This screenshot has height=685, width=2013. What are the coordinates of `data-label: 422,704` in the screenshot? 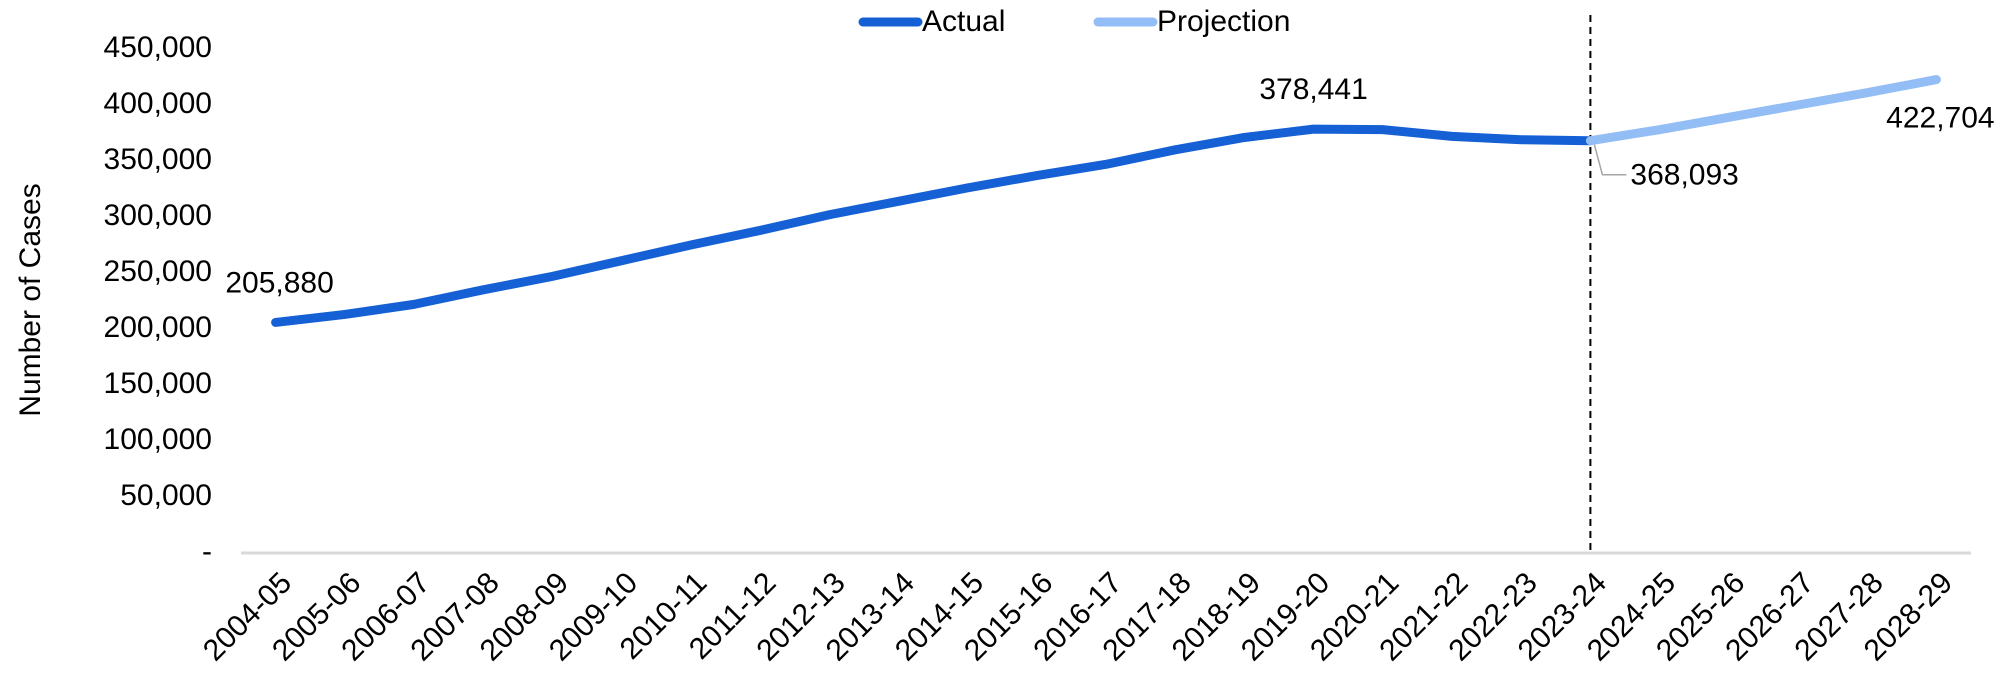 It's located at (1940, 117).